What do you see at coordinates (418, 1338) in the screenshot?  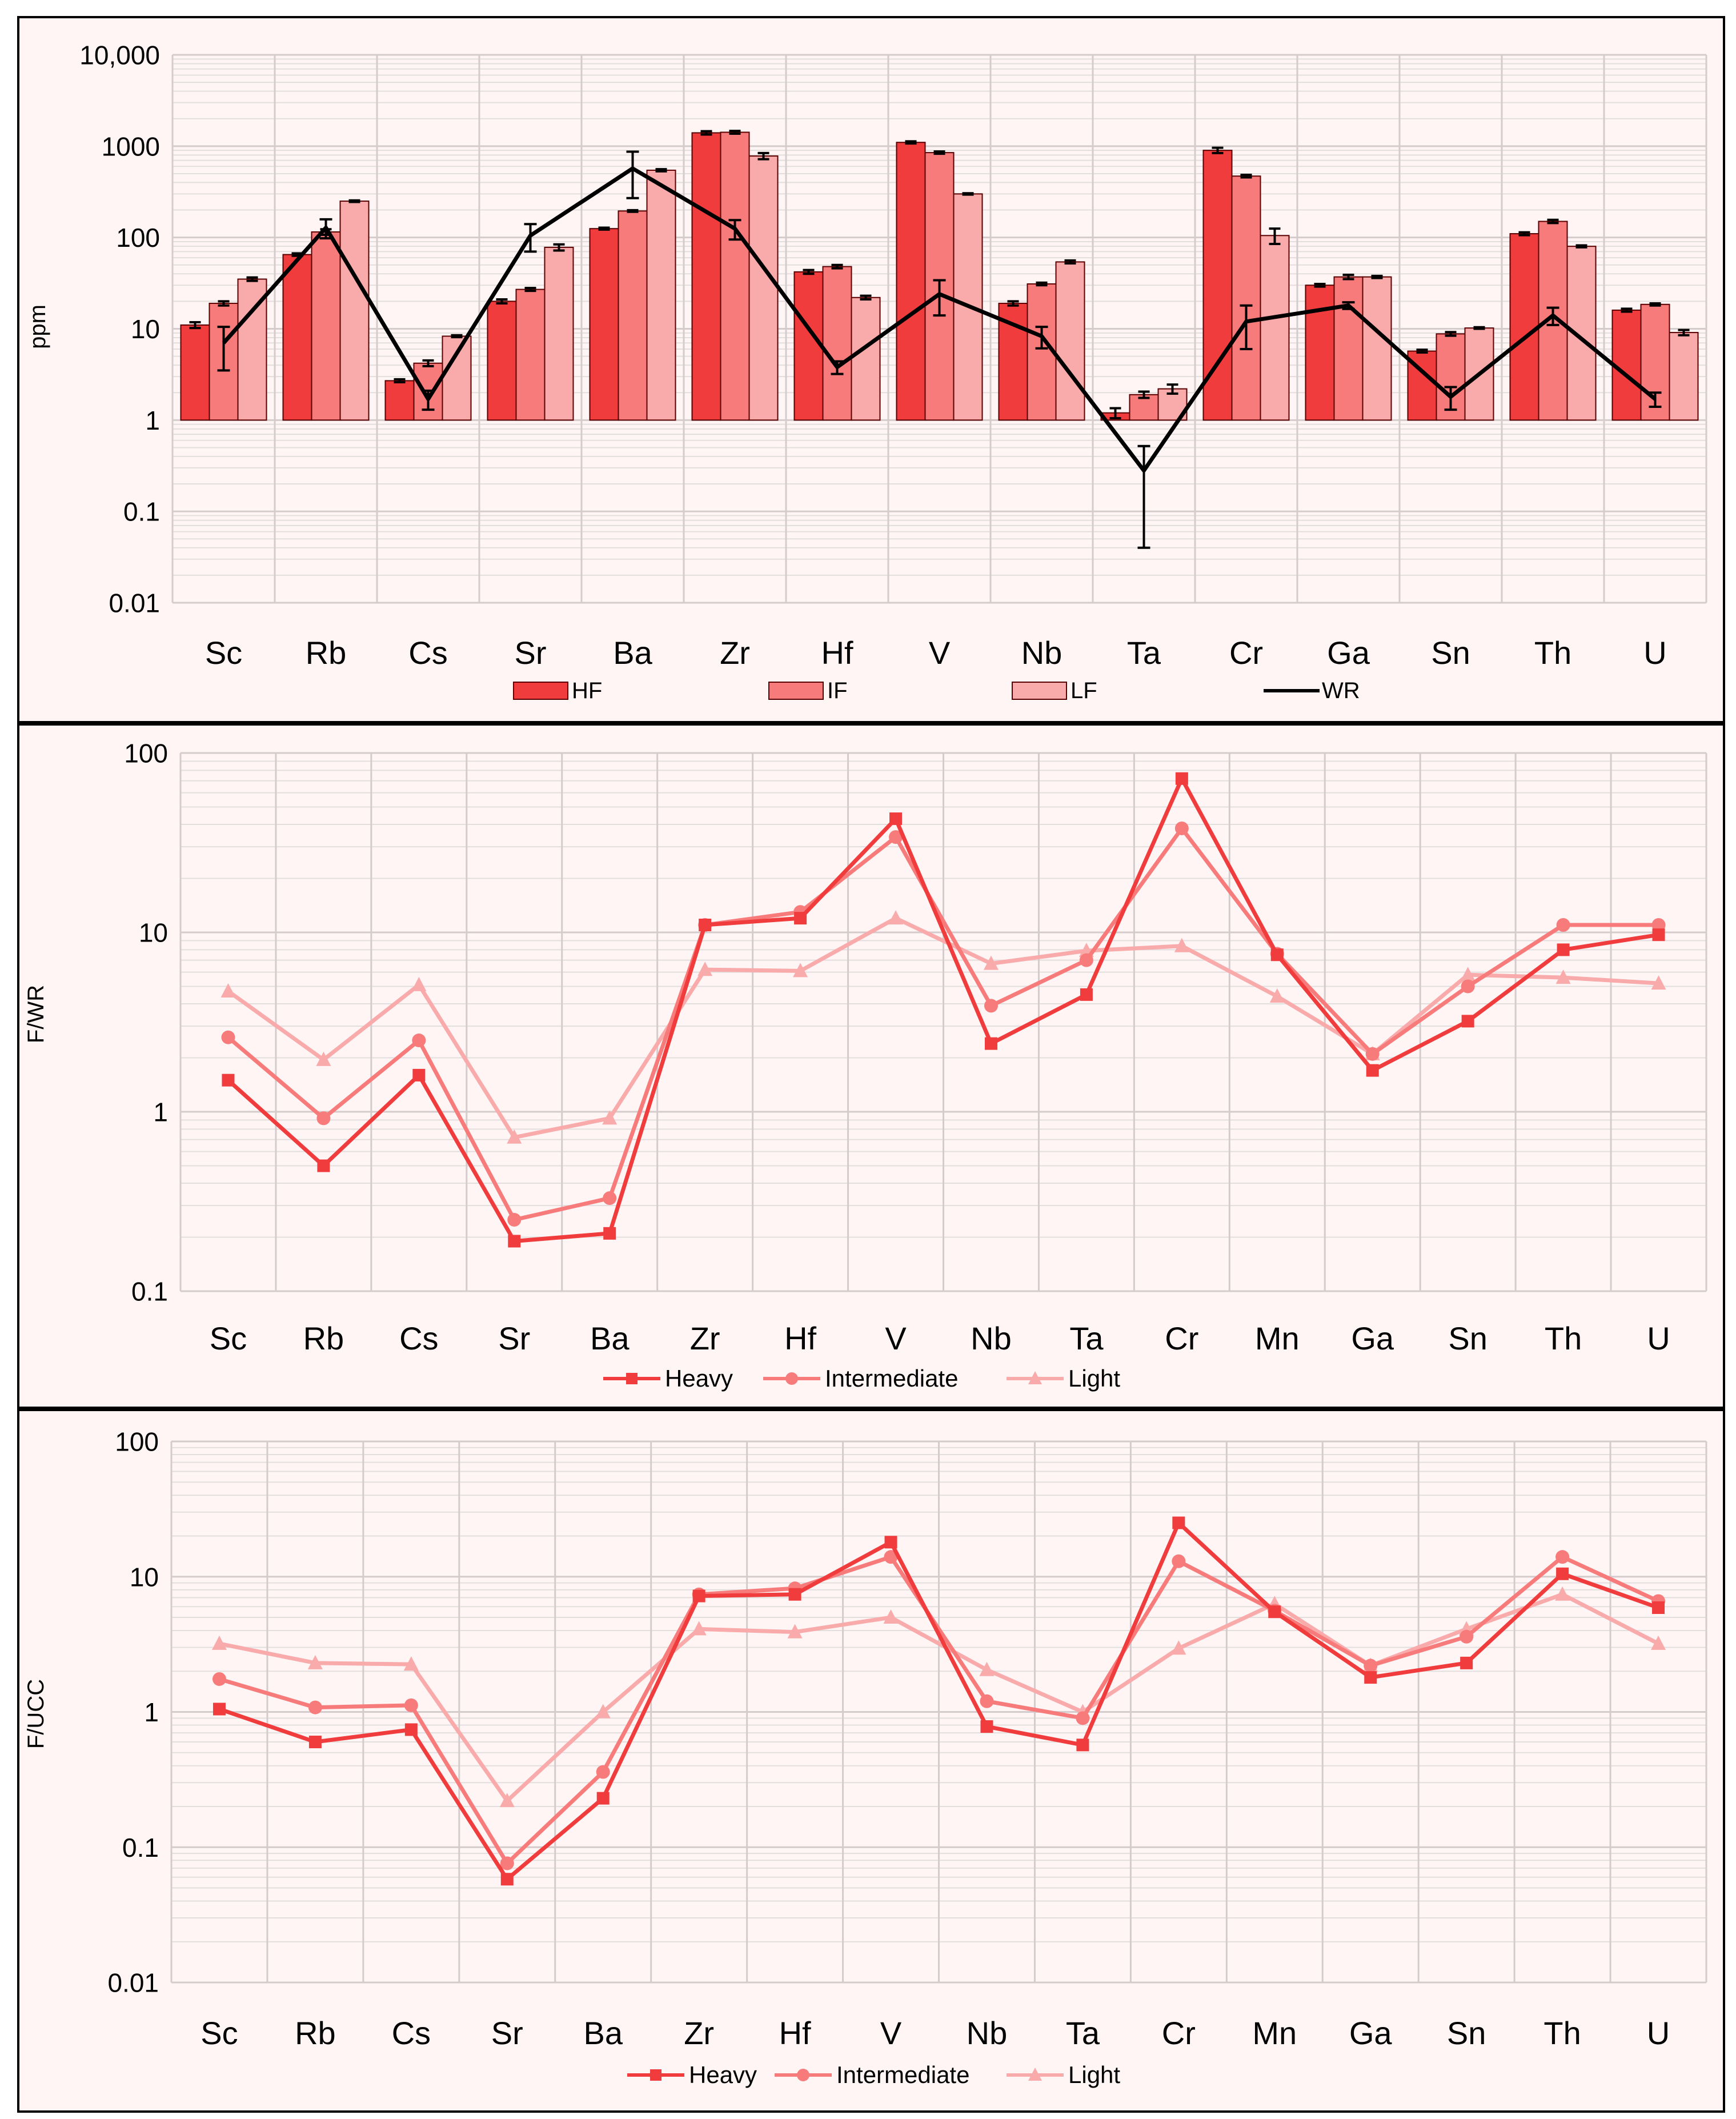 I see `x-tick-label-cs: Cs` at bounding box center [418, 1338].